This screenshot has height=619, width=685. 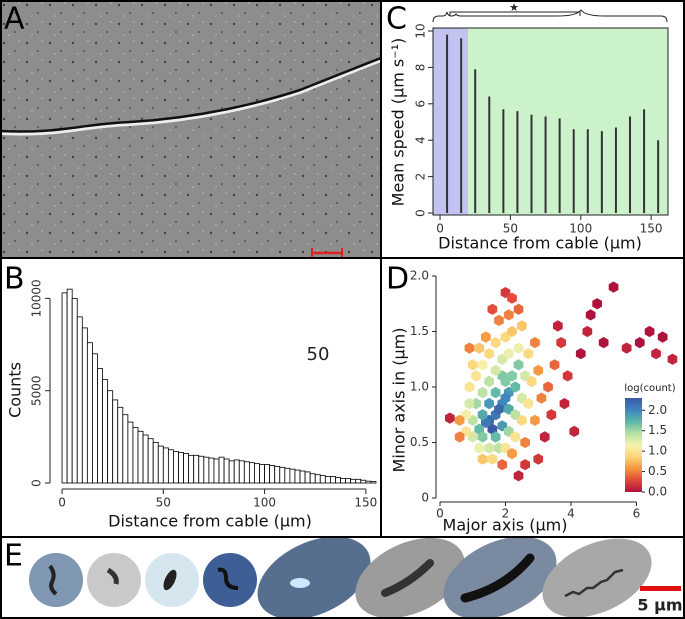 What do you see at coordinates (571, 514) in the screenshot?
I see `x-tick-label: 4` at bounding box center [571, 514].